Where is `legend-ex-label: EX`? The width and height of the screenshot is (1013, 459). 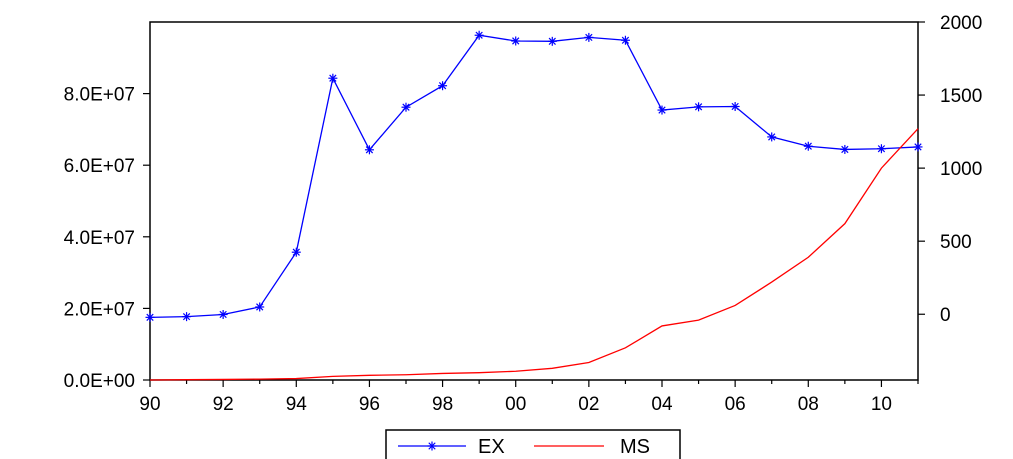
legend-ex-label: EX is located at coordinates (491, 447).